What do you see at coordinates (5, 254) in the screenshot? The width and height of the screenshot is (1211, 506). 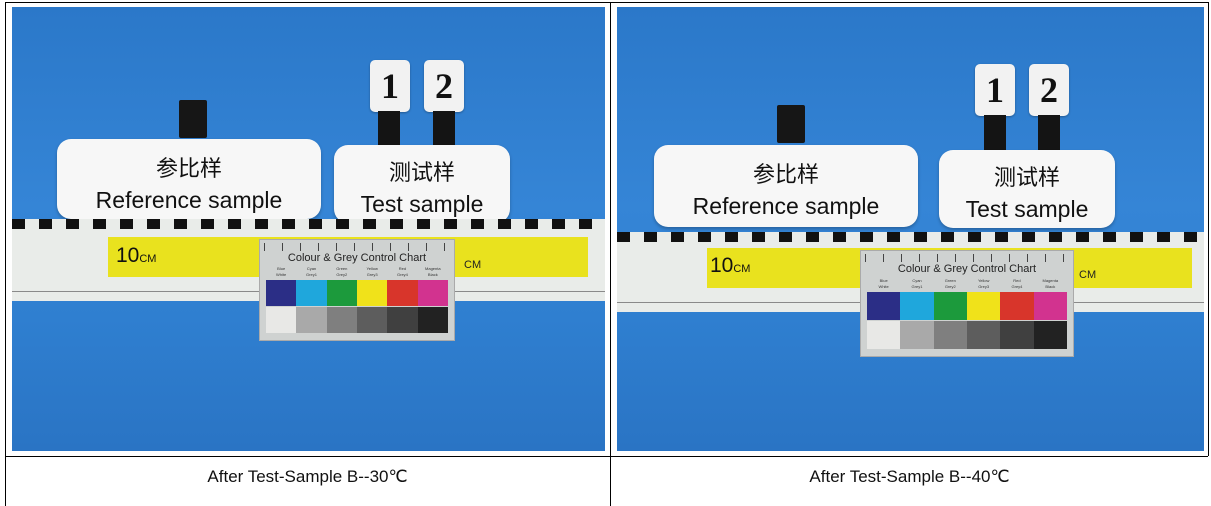 I see `table-border-left` at bounding box center [5, 254].